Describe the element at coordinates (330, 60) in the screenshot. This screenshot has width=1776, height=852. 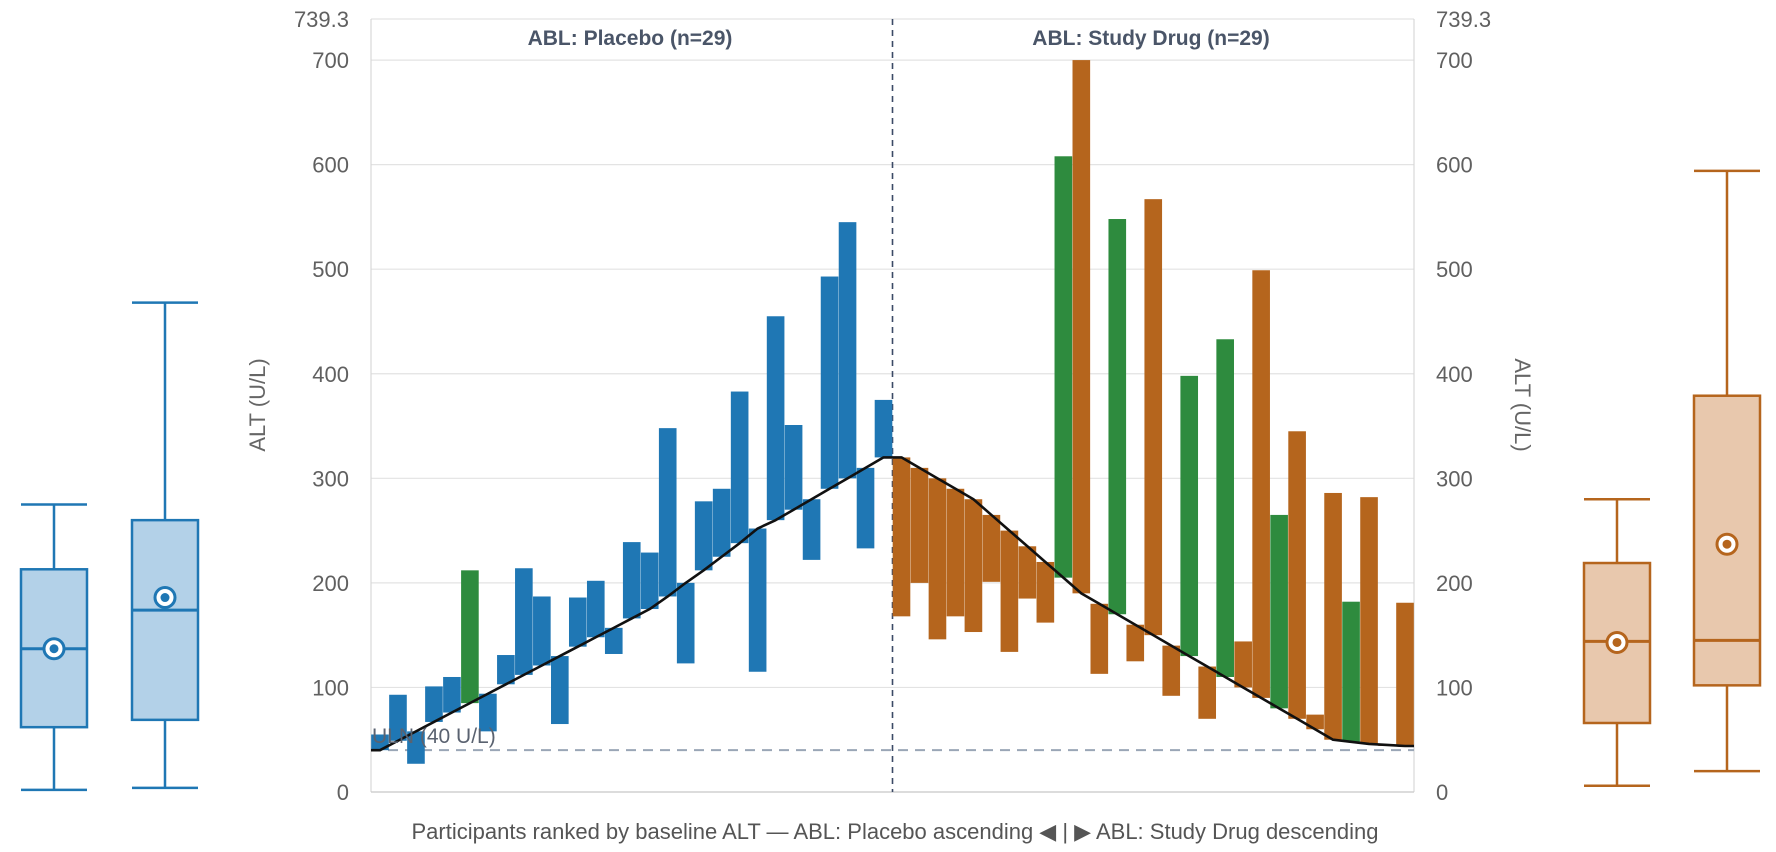
I see `y-tick-label-left: 700` at that location.